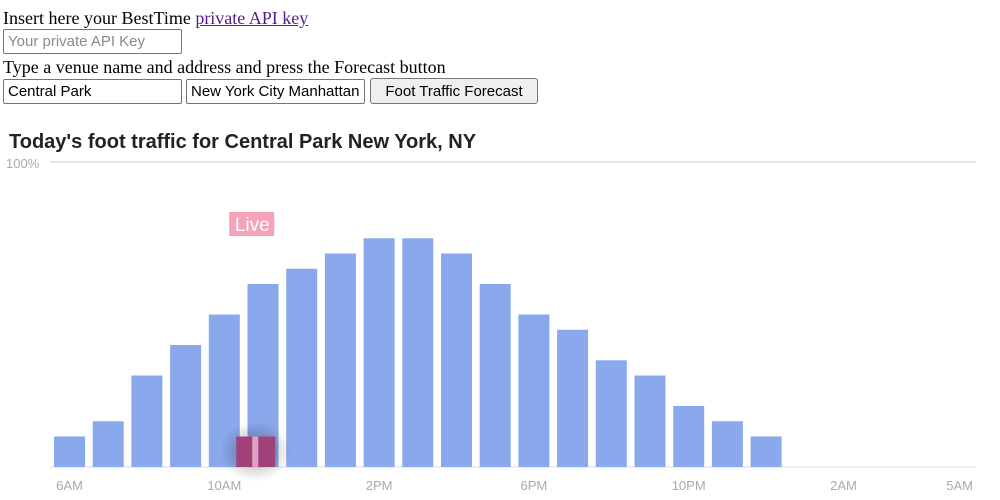  What do you see at coordinates (302, 367) in the screenshot?
I see `bar-12PM` at bounding box center [302, 367].